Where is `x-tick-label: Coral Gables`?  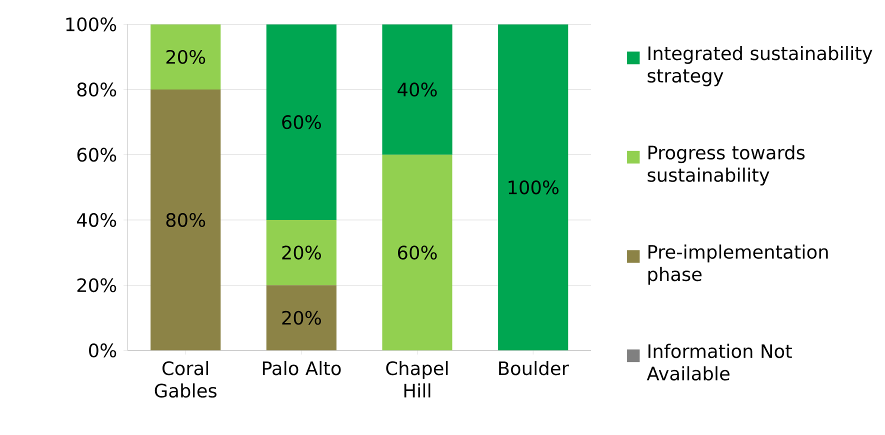 x-tick-label: Coral Gables is located at coordinates (185, 379).